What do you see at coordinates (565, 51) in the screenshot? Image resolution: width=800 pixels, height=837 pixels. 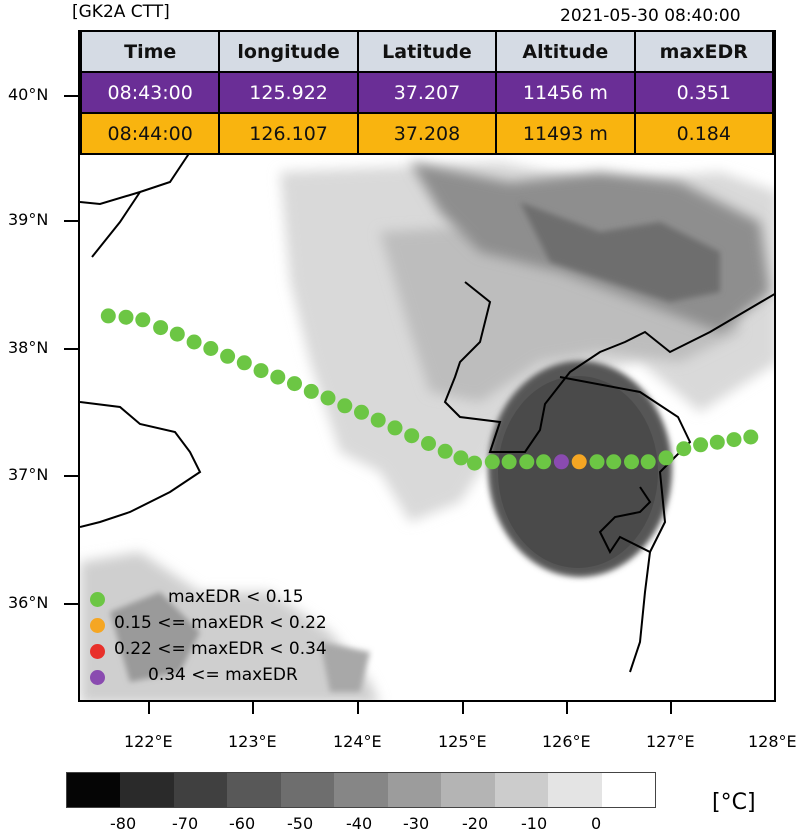 I see `col-header: Altitude` at bounding box center [565, 51].